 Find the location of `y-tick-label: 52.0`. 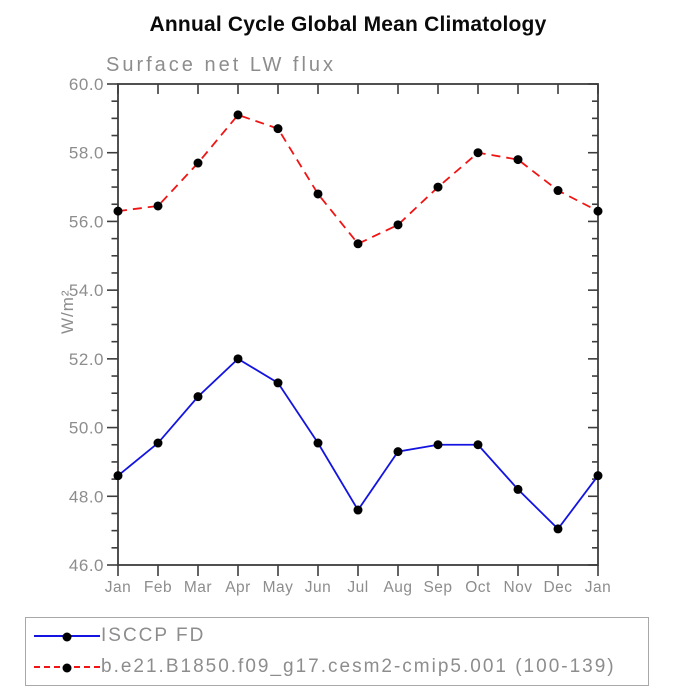

y-tick-label: 52.0 is located at coordinates (86, 359).